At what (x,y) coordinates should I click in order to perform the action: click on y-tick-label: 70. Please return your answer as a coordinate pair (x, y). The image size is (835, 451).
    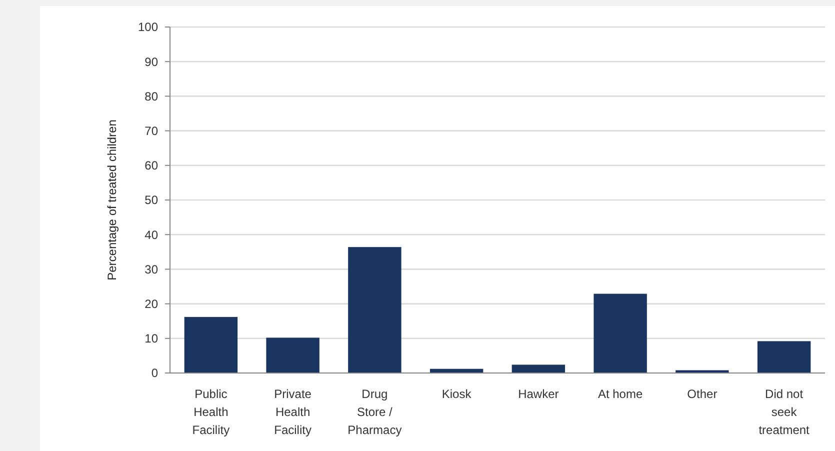
    Looking at the image, I should click on (151, 131).